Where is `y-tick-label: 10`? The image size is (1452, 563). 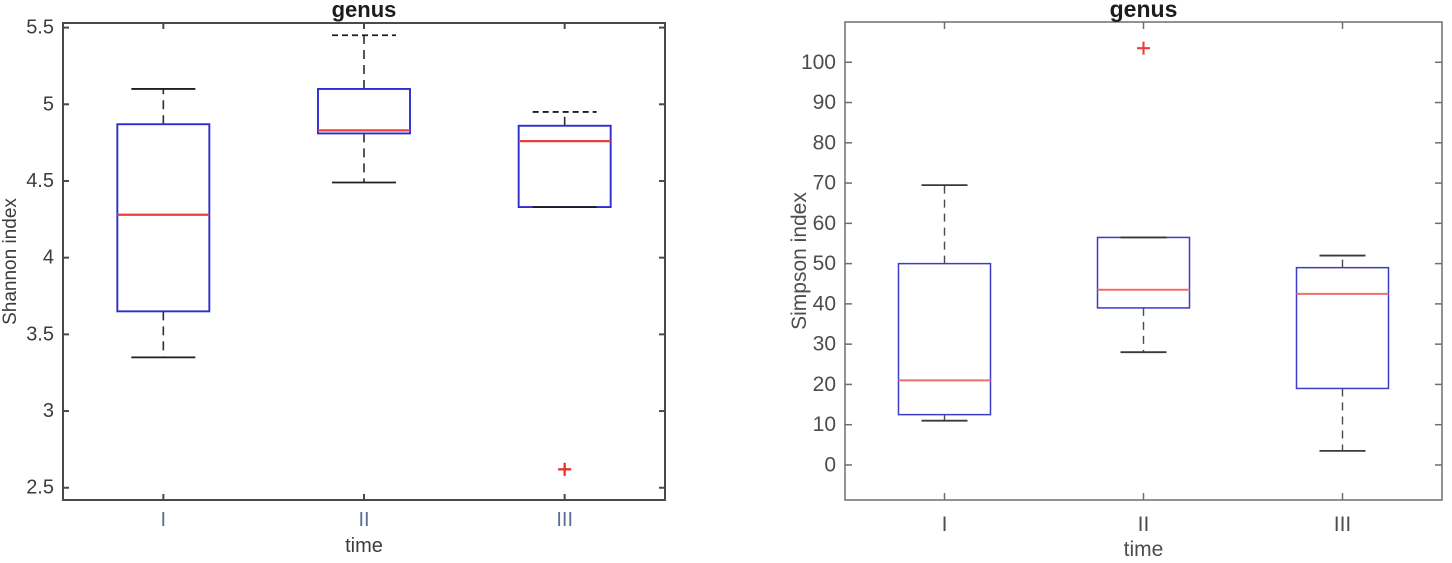
y-tick-label: 10 is located at coordinates (824, 424).